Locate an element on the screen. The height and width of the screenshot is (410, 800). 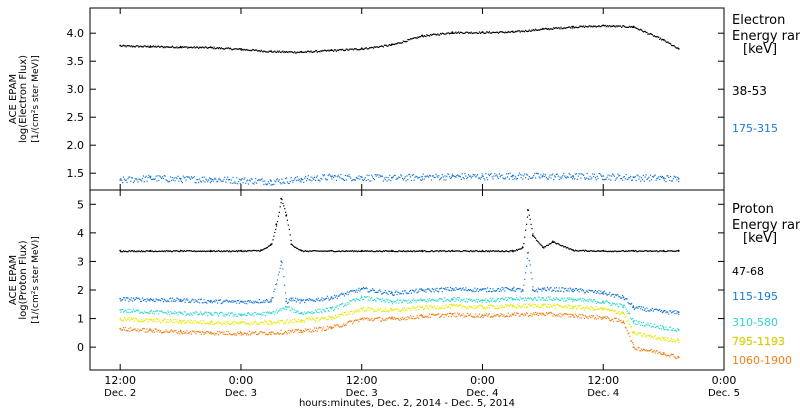
x-tick-day-label: Dec. 2 is located at coordinates (120, 393).